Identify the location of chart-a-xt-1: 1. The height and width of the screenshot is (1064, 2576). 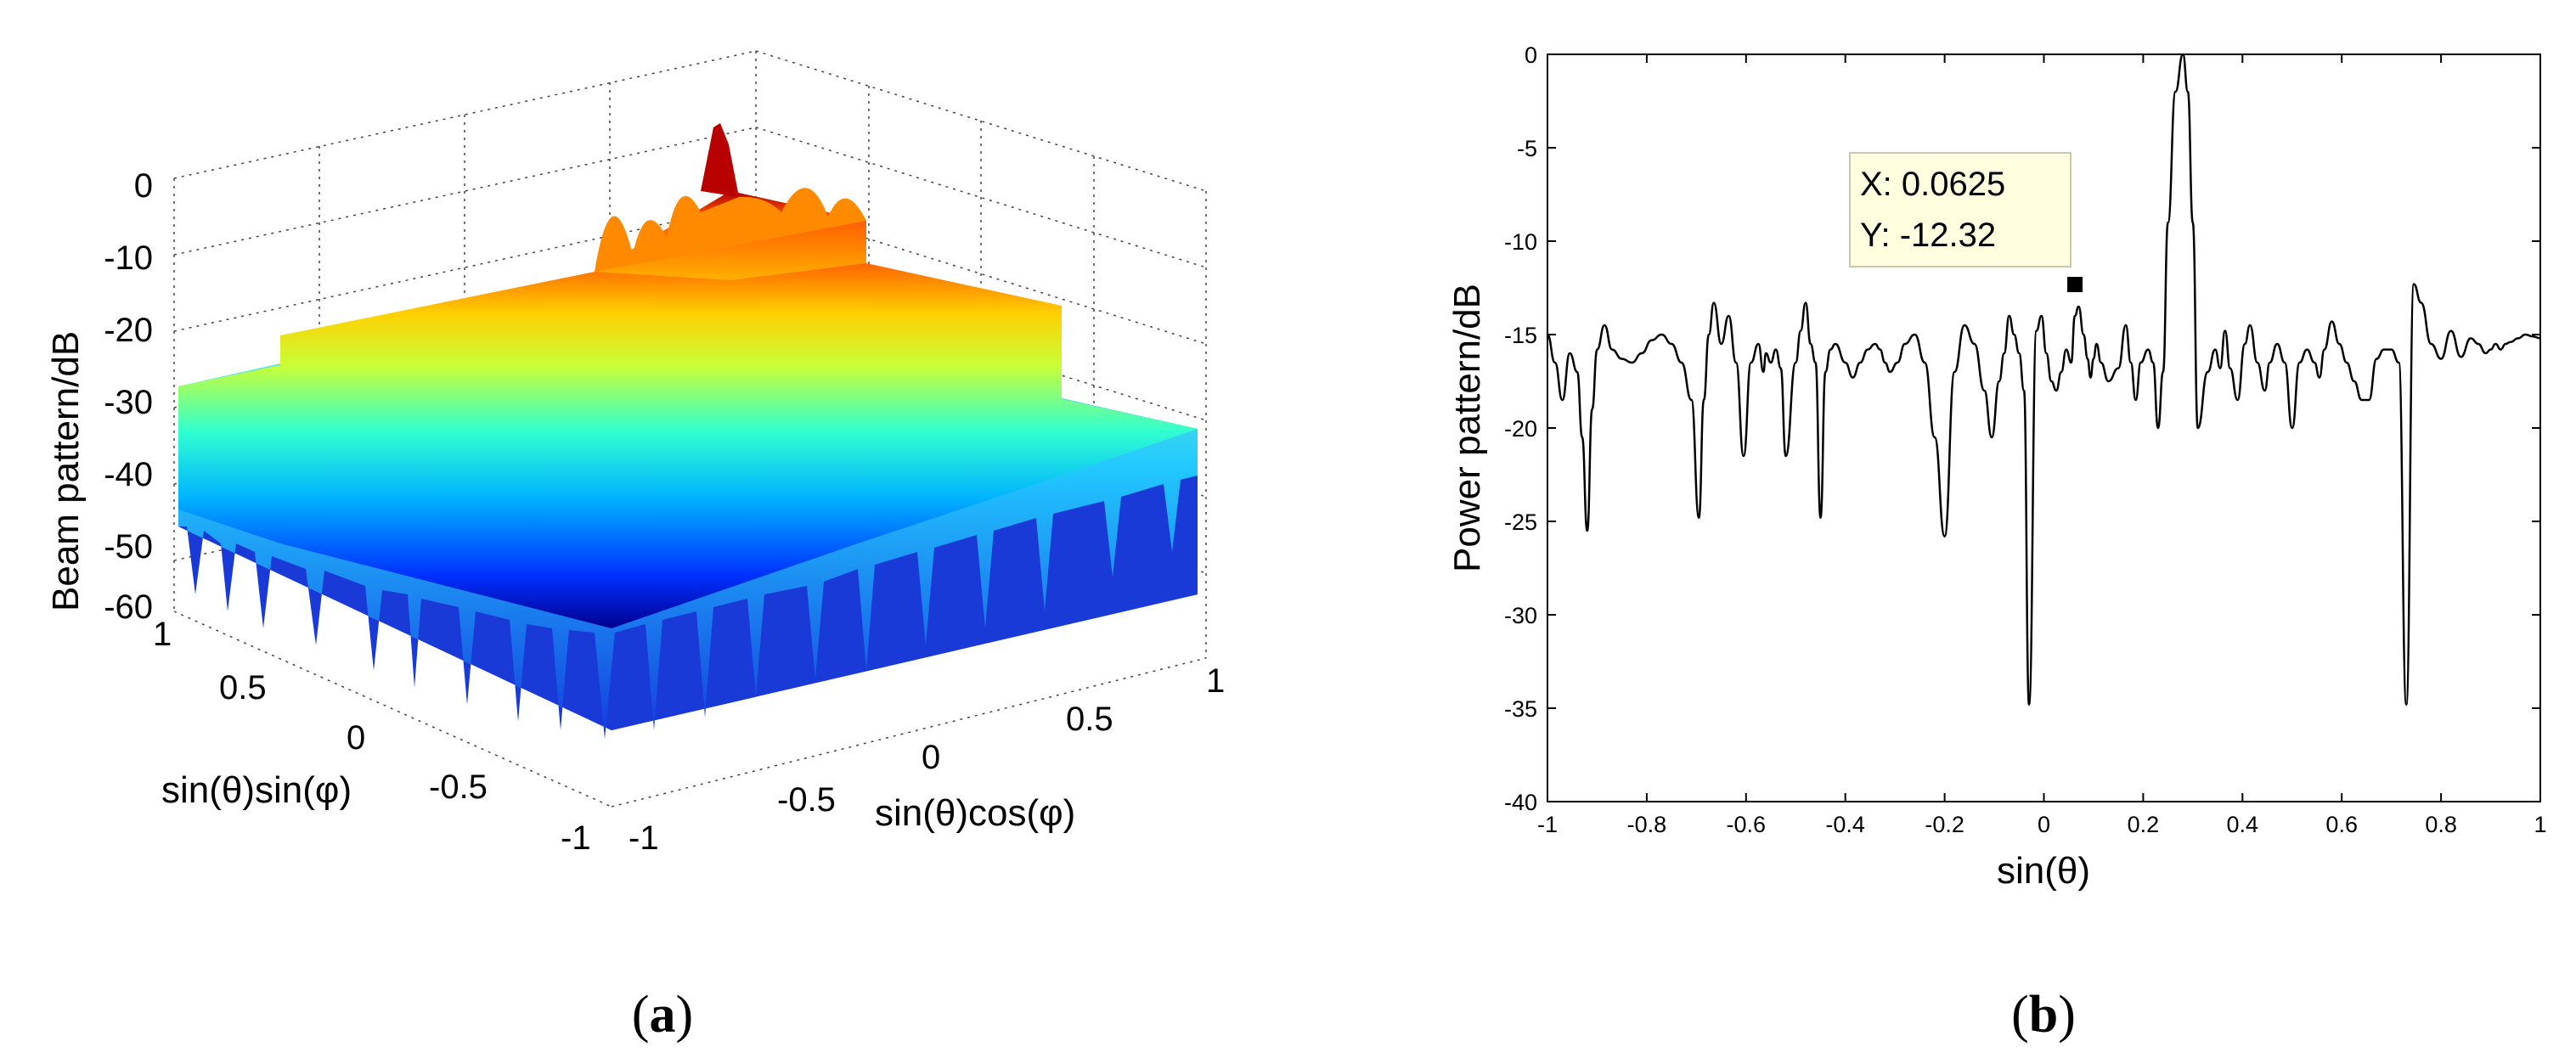
(1215, 681).